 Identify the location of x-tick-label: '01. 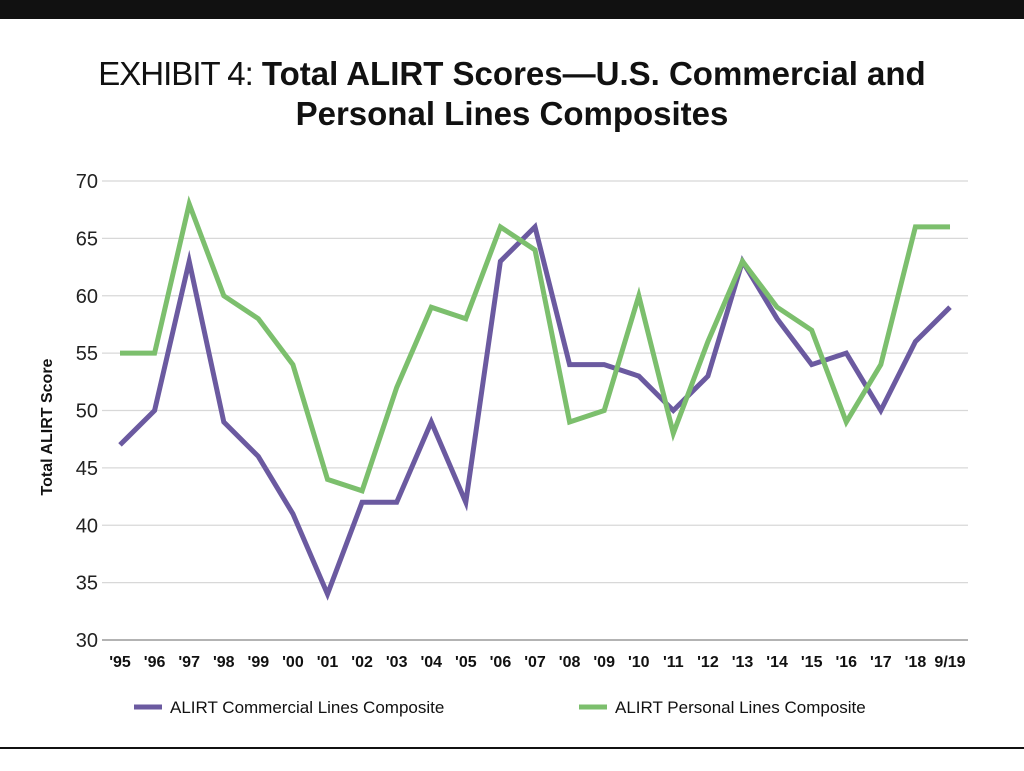
(328, 662).